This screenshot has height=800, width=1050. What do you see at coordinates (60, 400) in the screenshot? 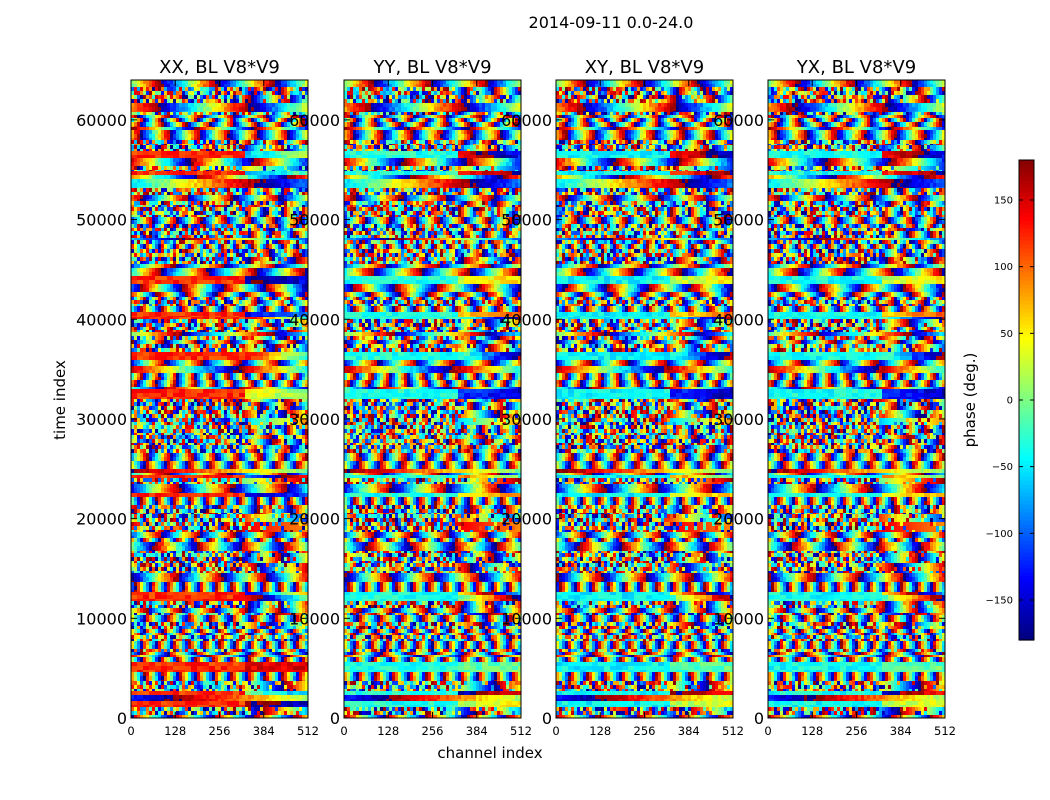
I see `y-axis-label: time index` at bounding box center [60, 400].